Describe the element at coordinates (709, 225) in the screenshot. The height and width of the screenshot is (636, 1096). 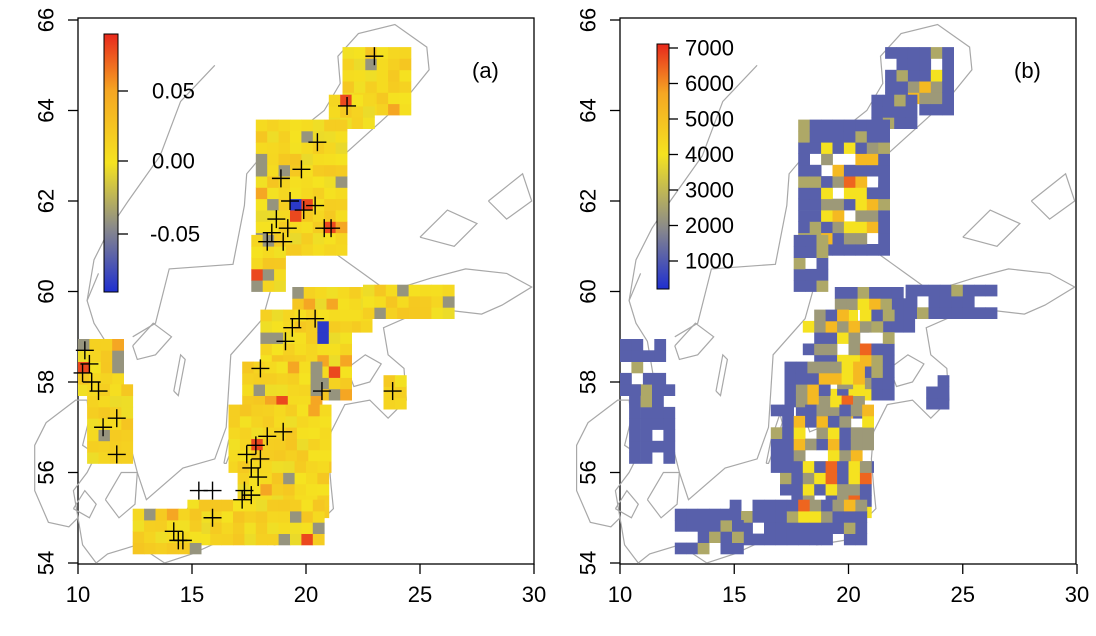
I see `legend-tick-label: 2000` at that location.